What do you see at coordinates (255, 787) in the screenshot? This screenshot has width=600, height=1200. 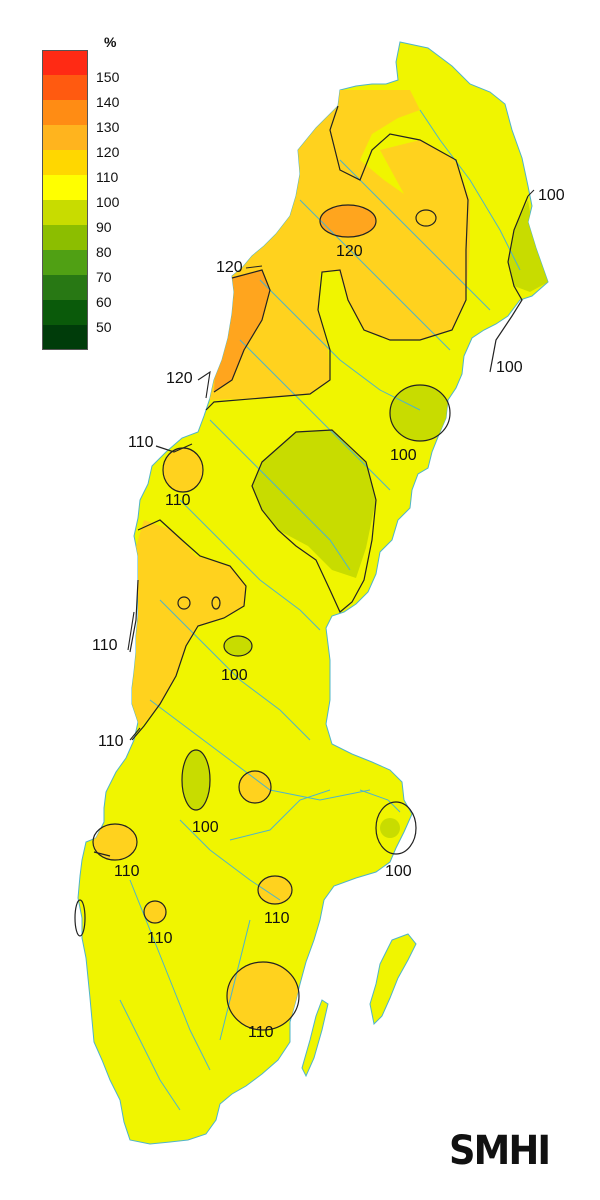 I see `zone-above-110-b` at bounding box center [255, 787].